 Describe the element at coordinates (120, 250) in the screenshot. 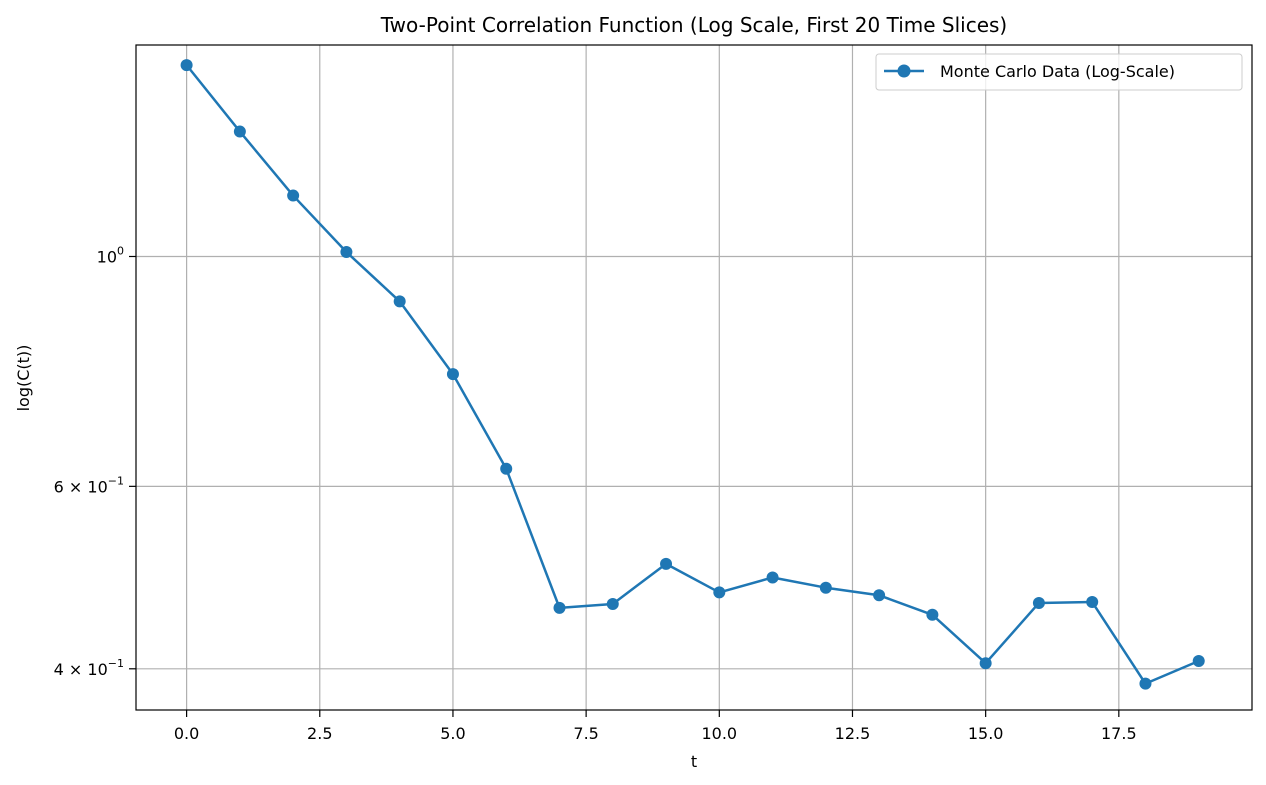

I see `y-tick-label-exponent: 0` at that location.